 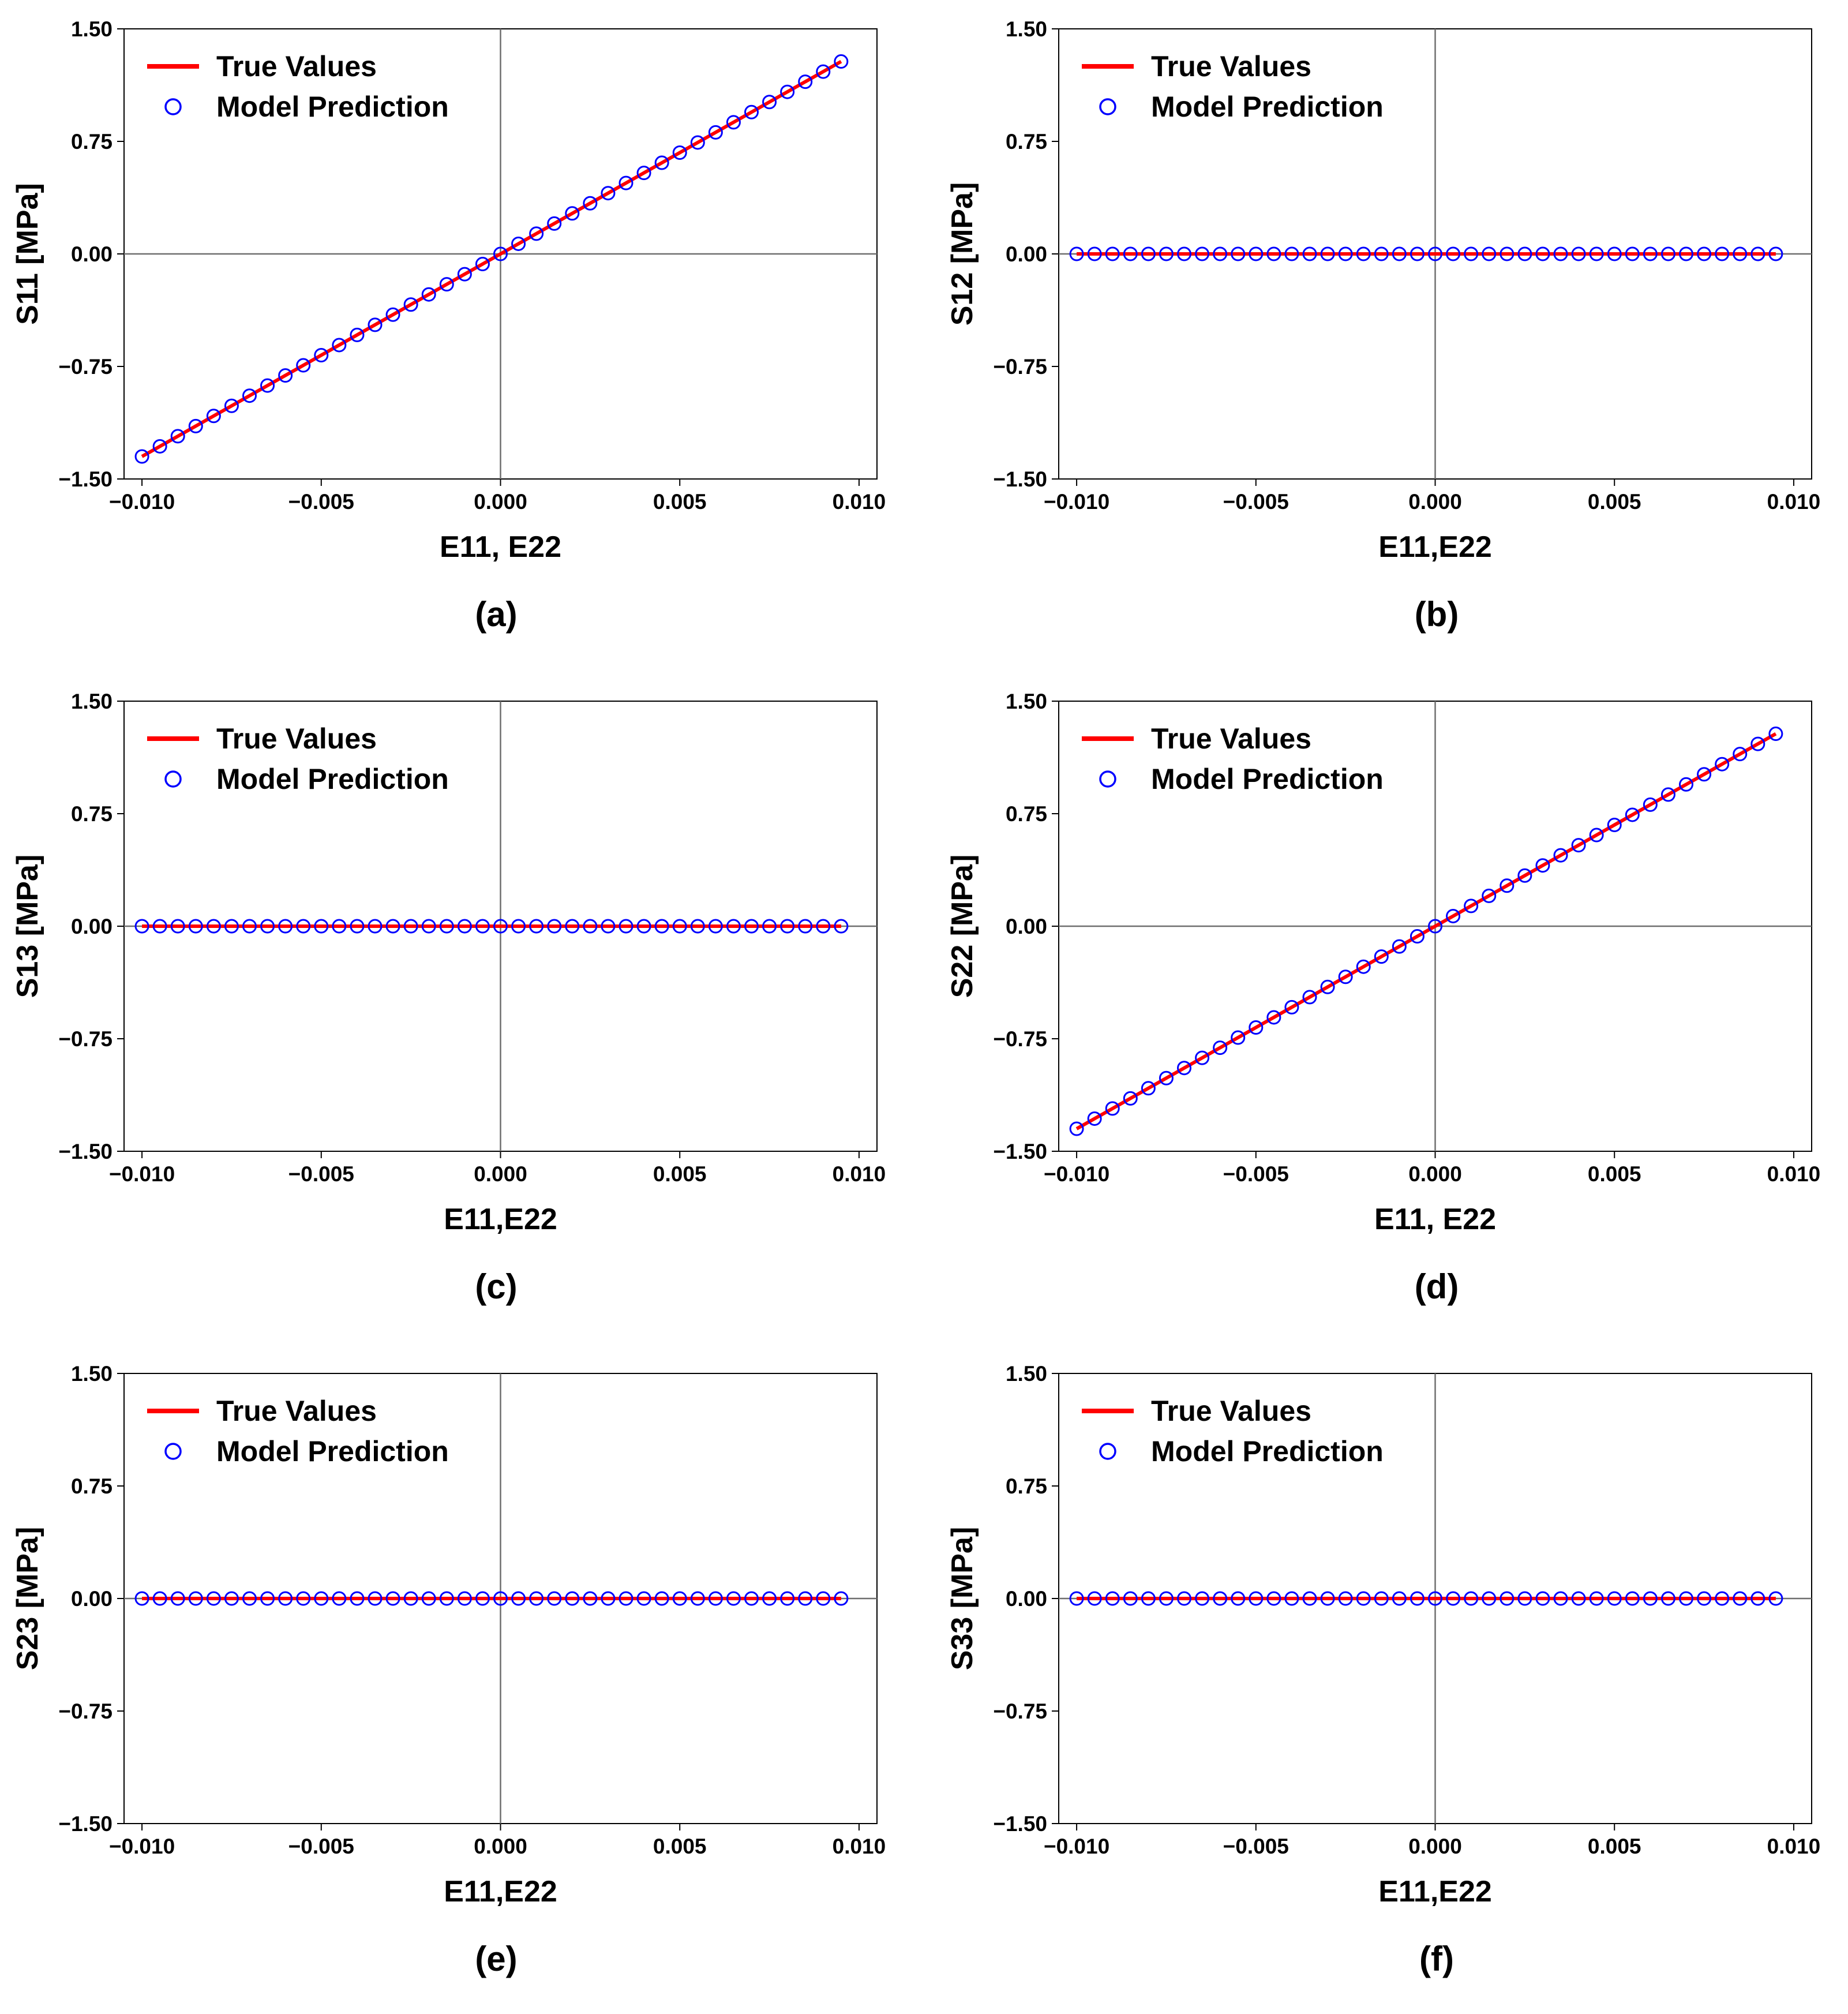 I want to click on y-axis-label: S11 [MPa], so click(x=28, y=254).